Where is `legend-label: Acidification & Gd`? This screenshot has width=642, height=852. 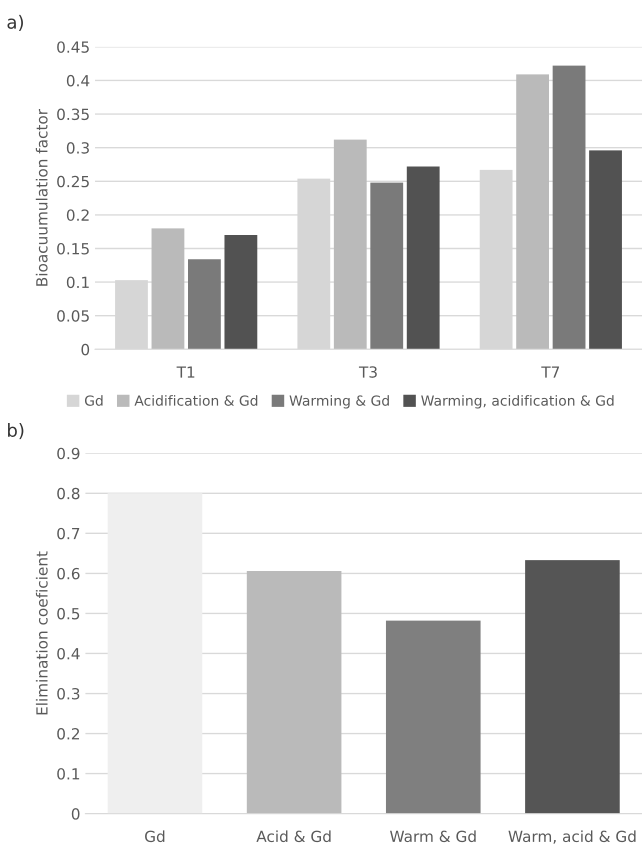 legend-label: Acidification & Gd is located at coordinates (196, 400).